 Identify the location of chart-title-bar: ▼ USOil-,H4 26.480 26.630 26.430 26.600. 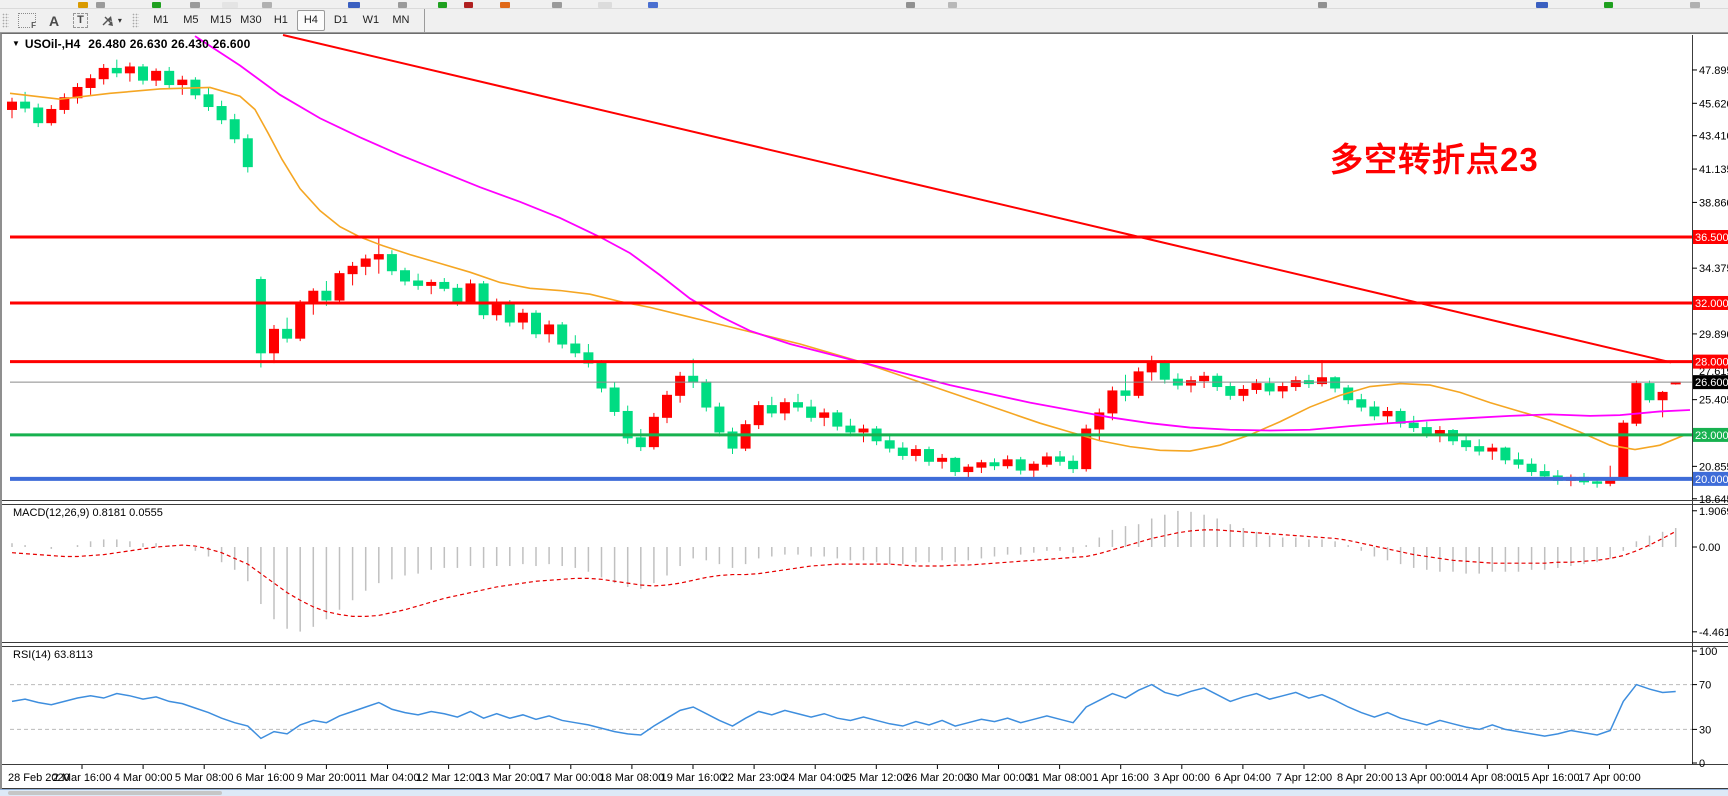
(131, 44).